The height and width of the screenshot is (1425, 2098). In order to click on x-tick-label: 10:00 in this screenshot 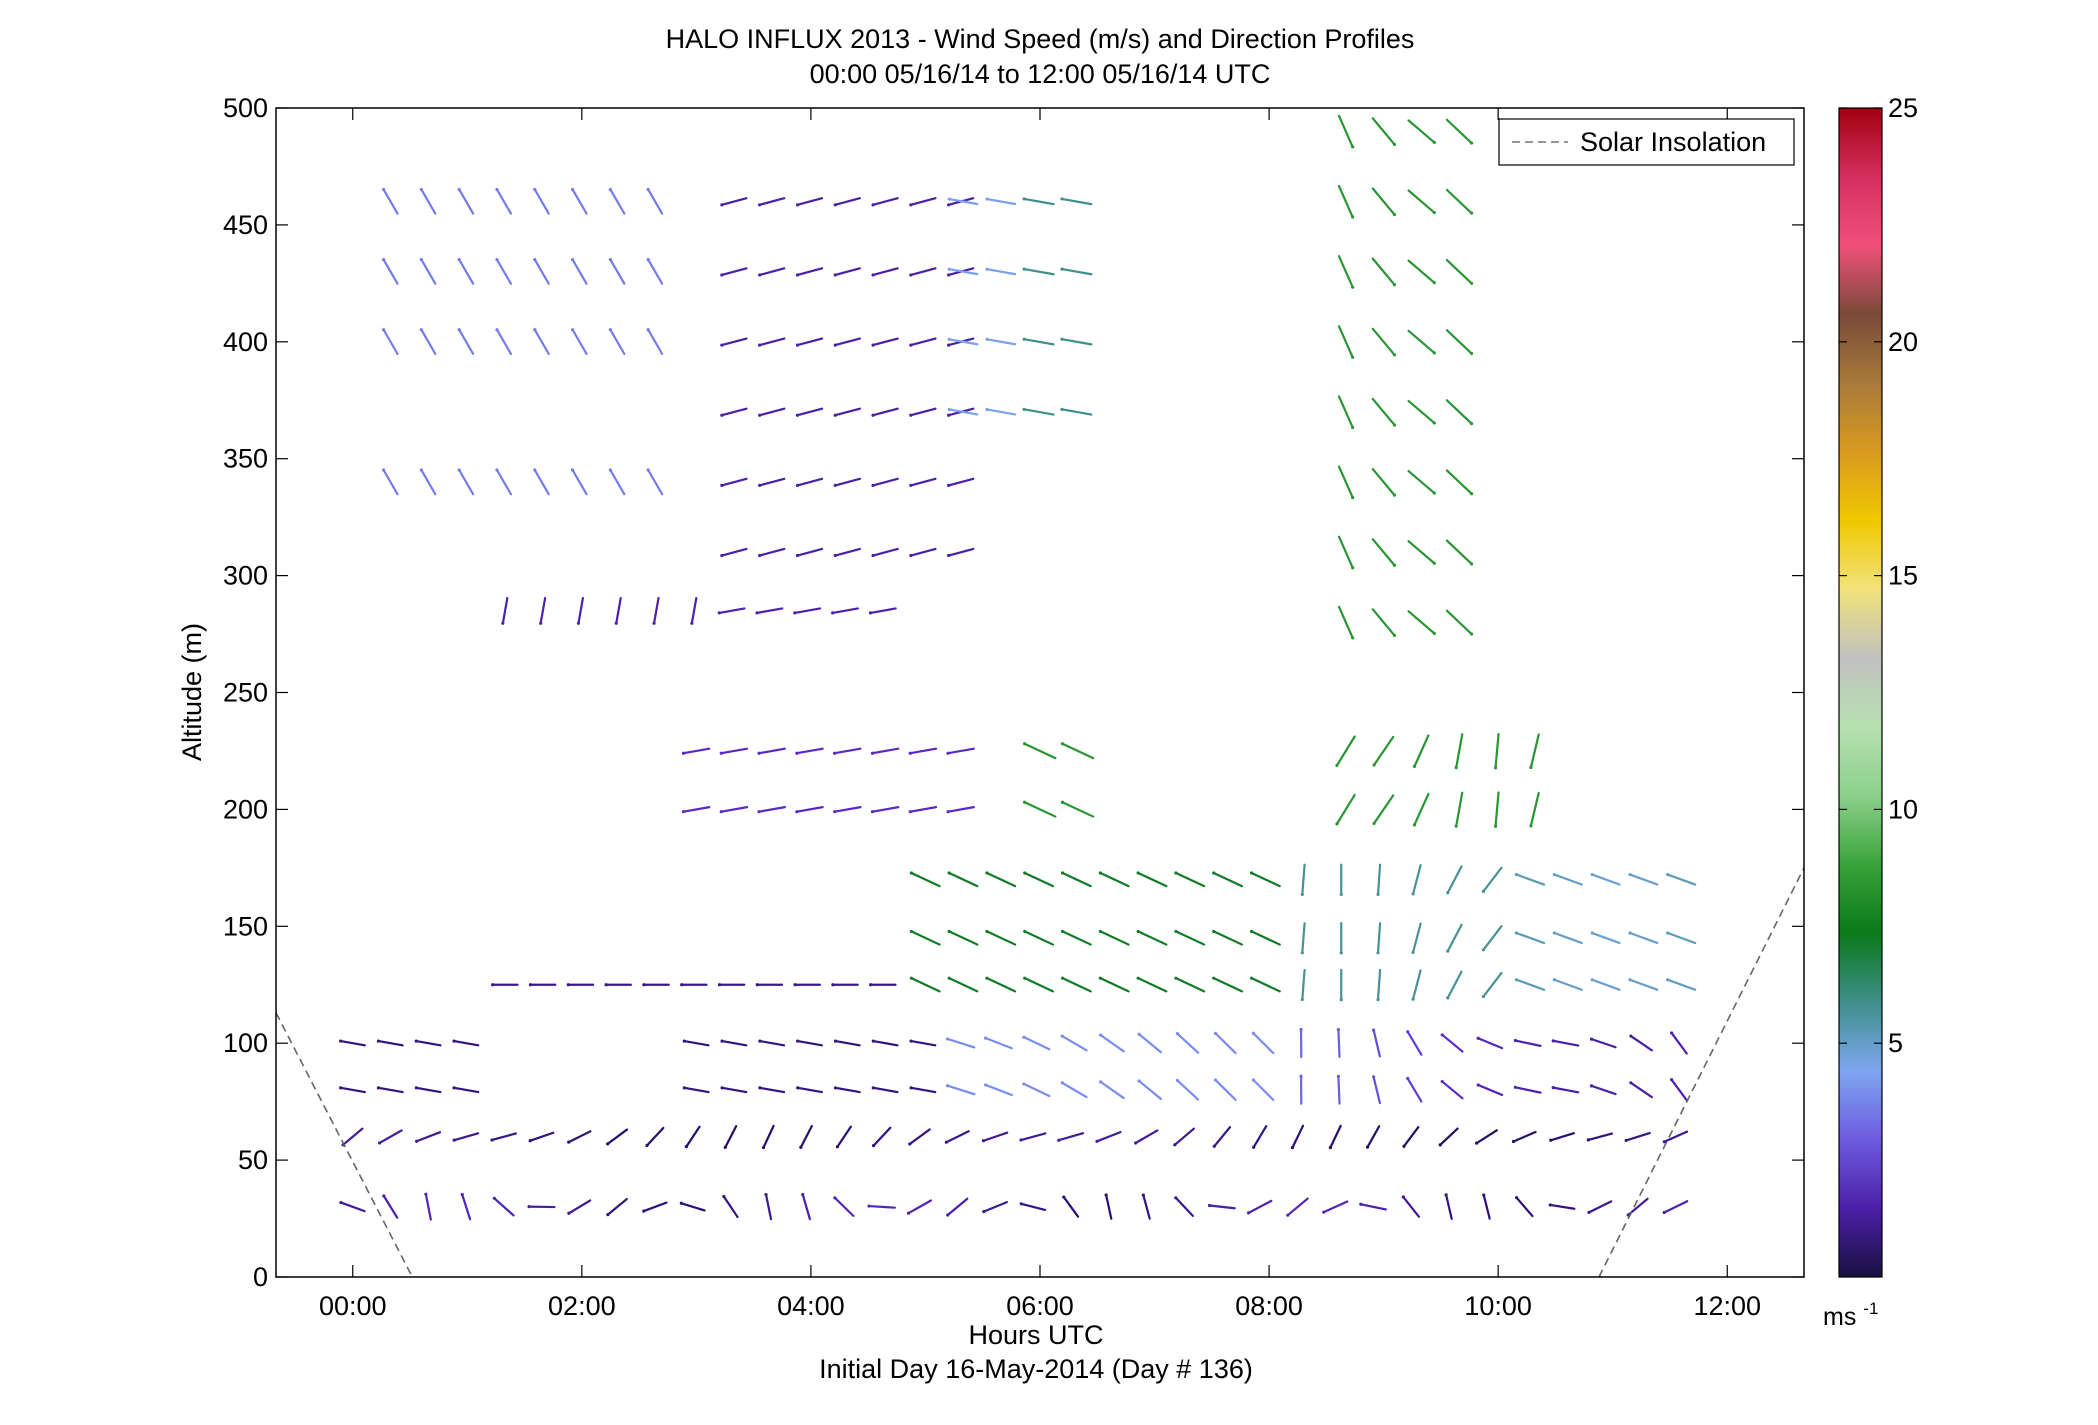, I will do `click(1498, 1306)`.